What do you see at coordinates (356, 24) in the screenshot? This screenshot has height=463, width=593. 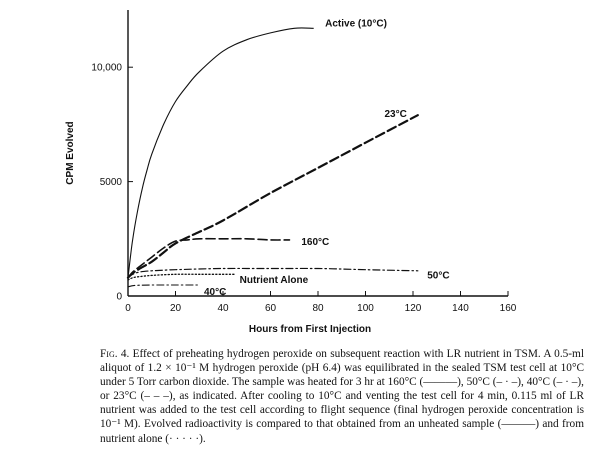 I see `series-label-active-10-c: Active (10°C)` at bounding box center [356, 24].